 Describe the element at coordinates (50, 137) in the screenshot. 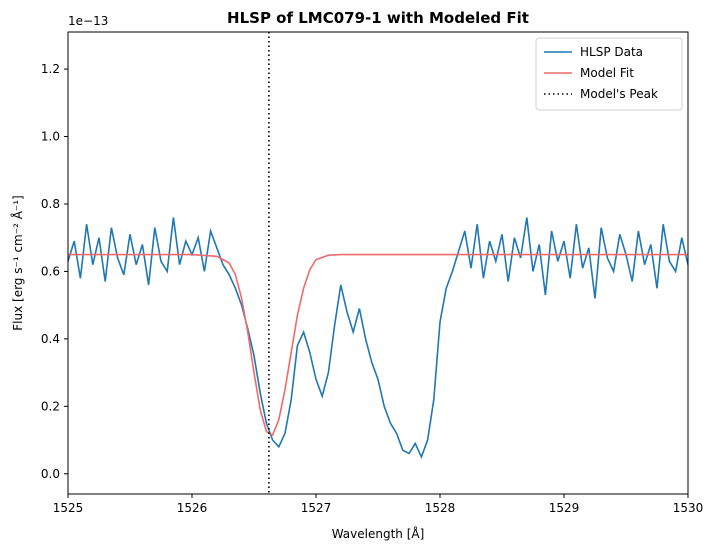

I see `y-tick-label: 1.0` at that location.